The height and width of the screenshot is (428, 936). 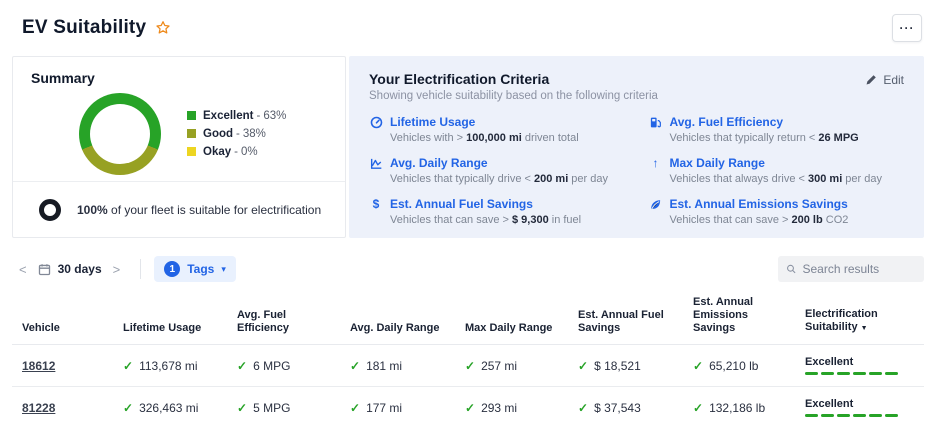 I want to click on calendar-icon, so click(x=44, y=269).